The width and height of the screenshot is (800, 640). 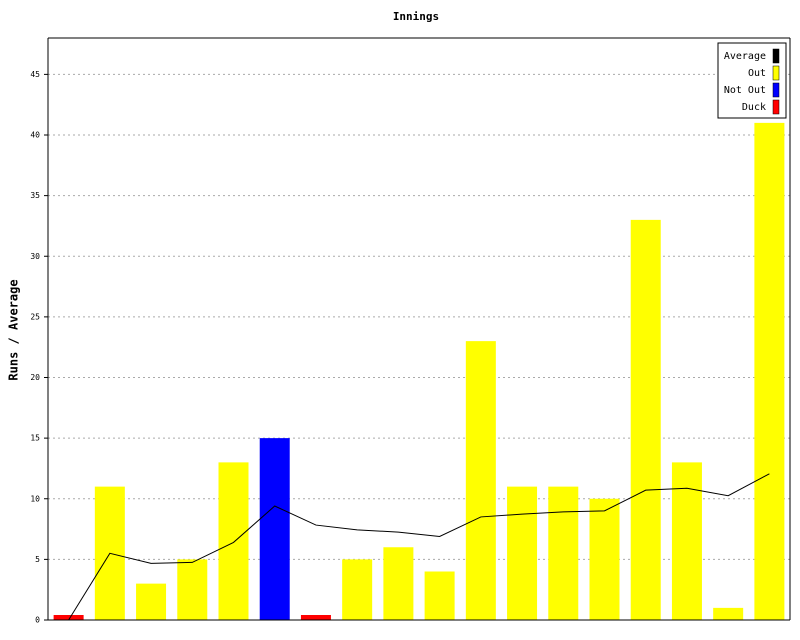 What do you see at coordinates (745, 56) in the screenshot?
I see `legend-label: Average` at bounding box center [745, 56].